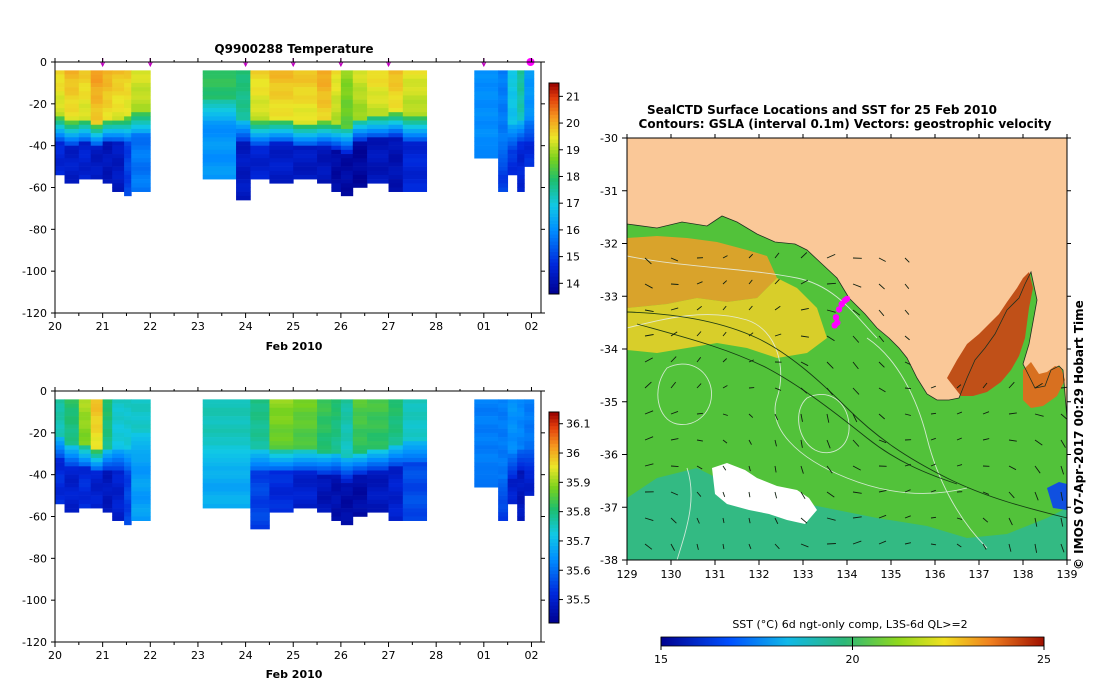  What do you see at coordinates (38, 558) in the screenshot?
I see `y-tick-label: -80` at bounding box center [38, 558].